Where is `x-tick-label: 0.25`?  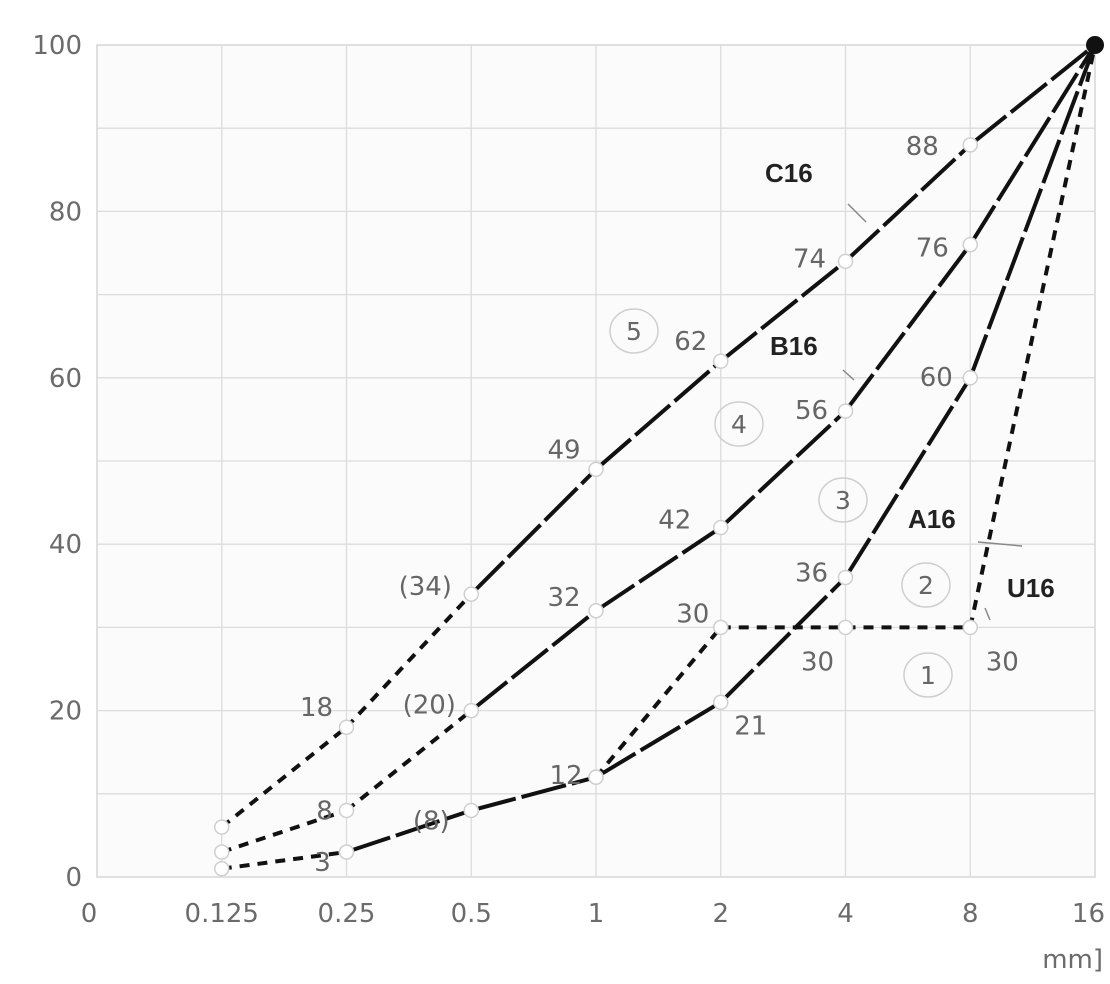 x-tick-label: 0.25 is located at coordinates (347, 914).